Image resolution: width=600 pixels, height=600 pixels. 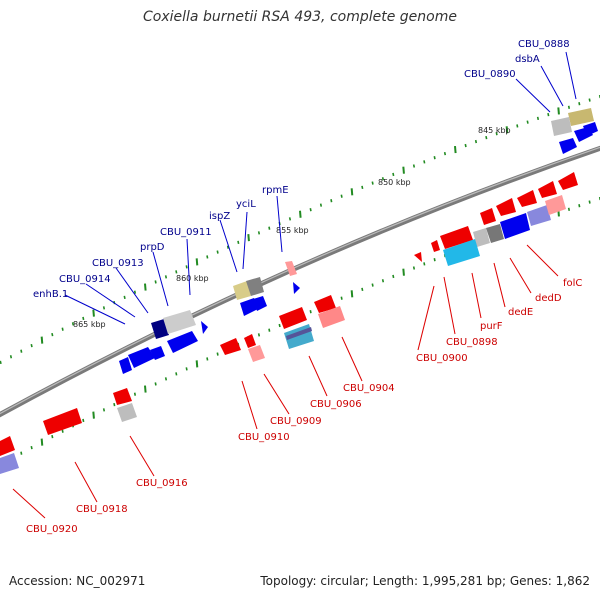 What do you see at coordinates (102, 509) in the screenshot?
I see `gene-label-cbu0918: CBU_0918` at bounding box center [102, 509].